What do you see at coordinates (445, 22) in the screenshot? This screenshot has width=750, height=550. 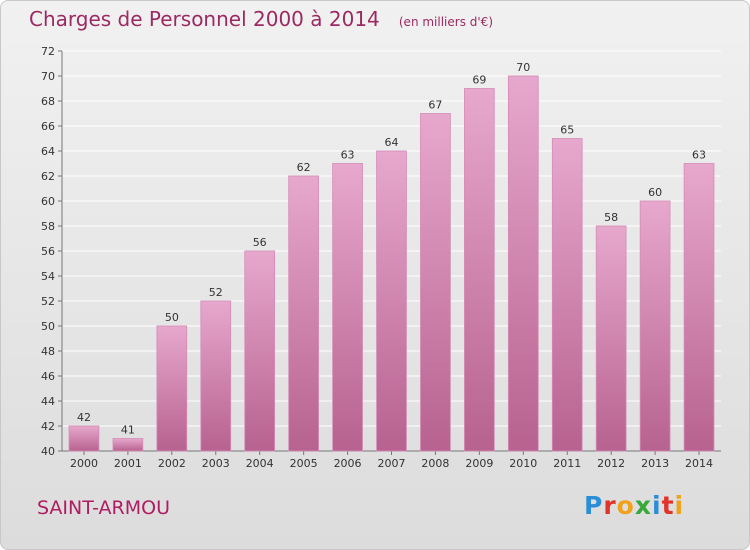 I see `chart-subtitle: (en milliers d'€)` at bounding box center [445, 22].